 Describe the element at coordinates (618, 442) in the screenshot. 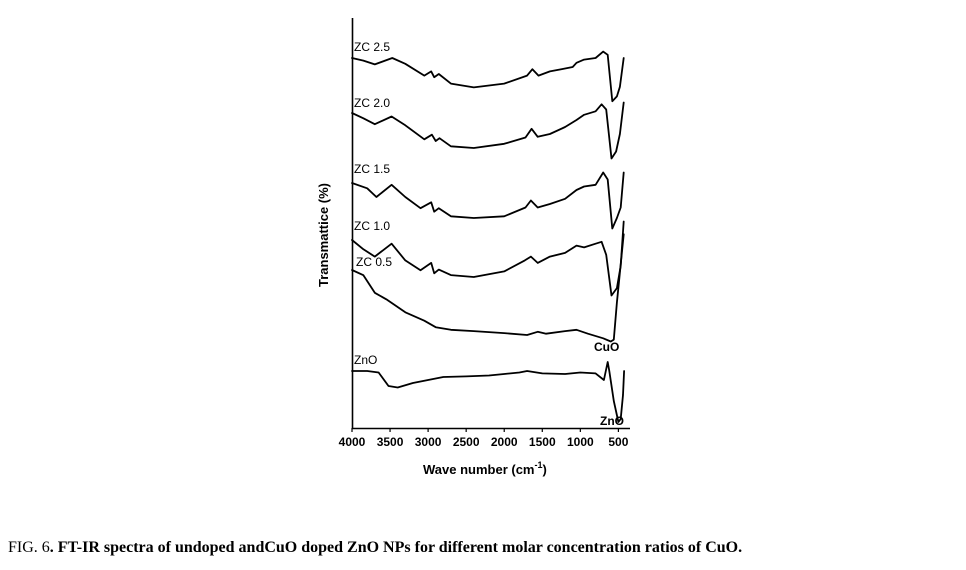

I see `x-tick-label-500: 500` at that location.